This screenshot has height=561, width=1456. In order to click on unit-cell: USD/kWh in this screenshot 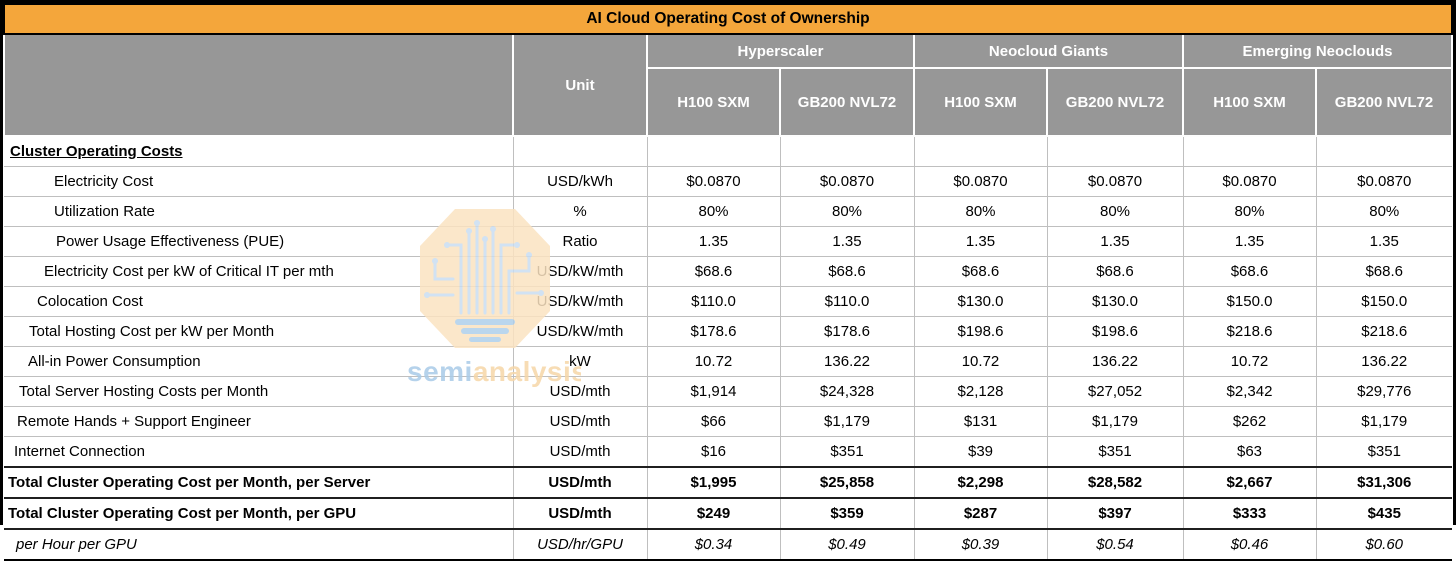, I will do `click(580, 181)`.